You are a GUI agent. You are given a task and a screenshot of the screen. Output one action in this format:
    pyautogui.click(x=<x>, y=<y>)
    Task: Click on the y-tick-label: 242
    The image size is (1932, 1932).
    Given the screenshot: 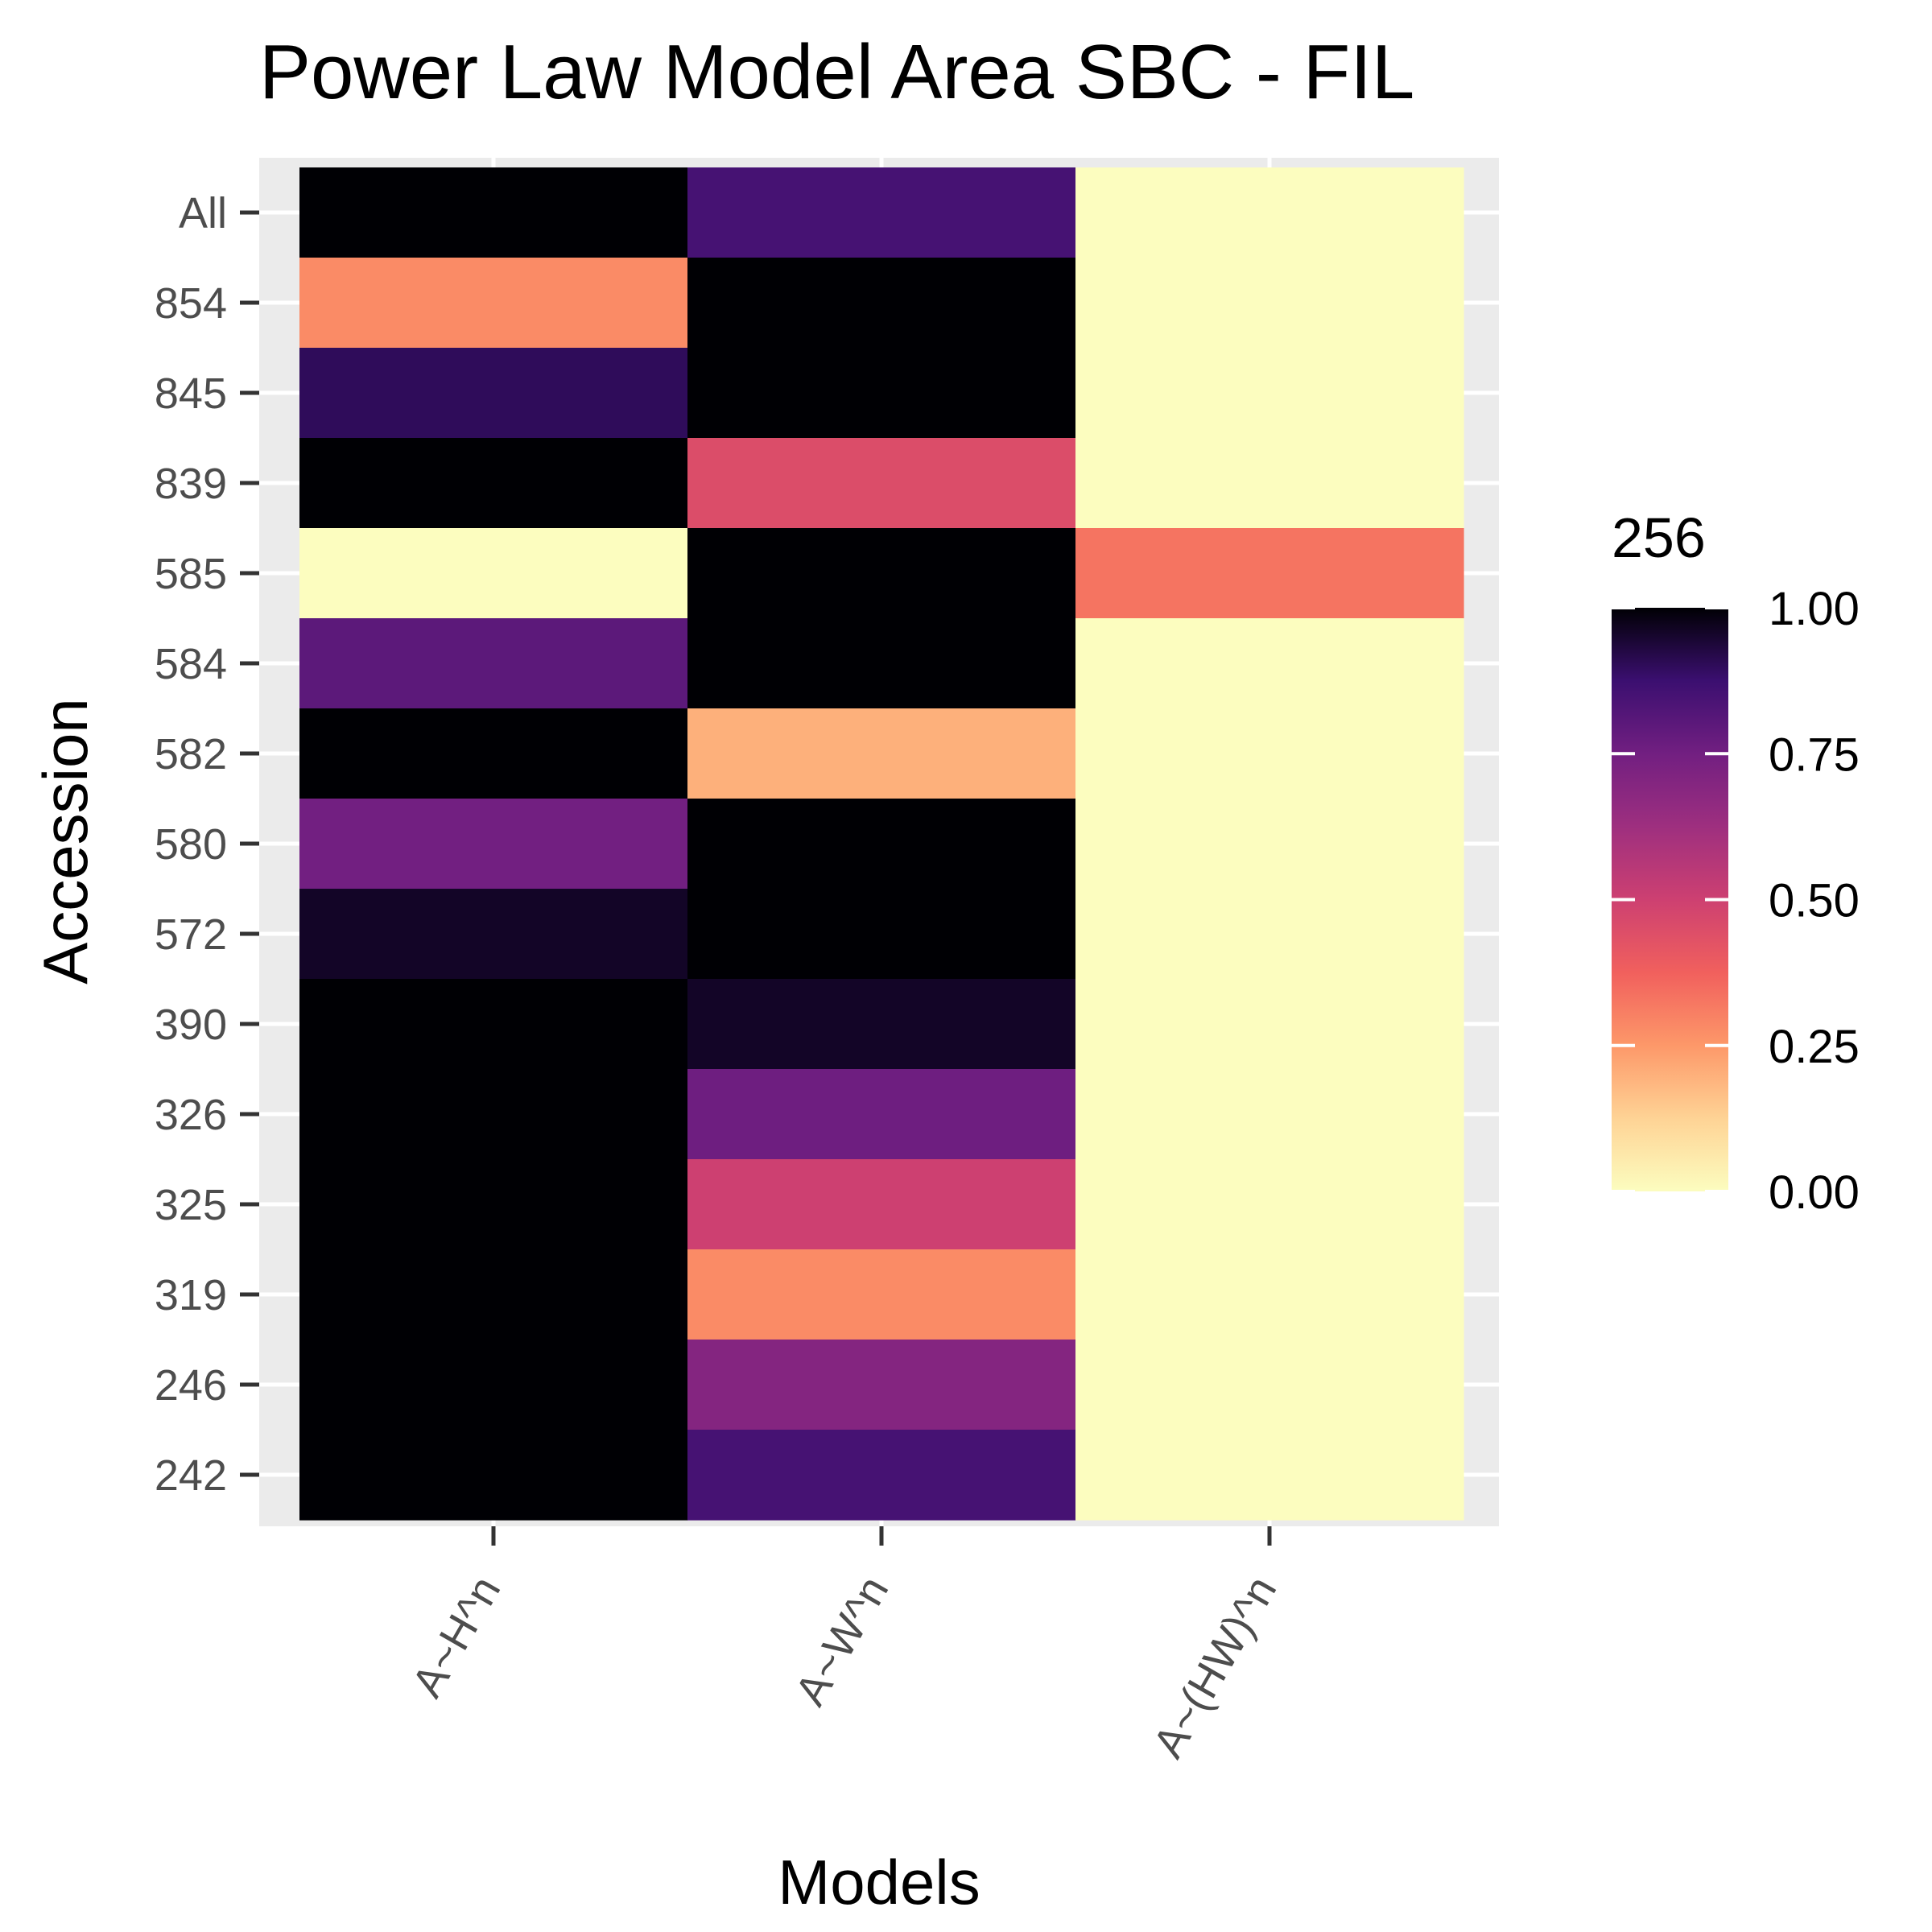 What is the action you would take?
    pyautogui.click(x=191, y=1475)
    